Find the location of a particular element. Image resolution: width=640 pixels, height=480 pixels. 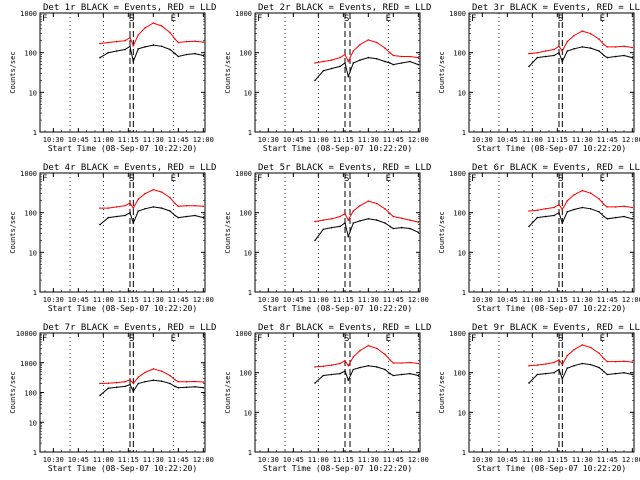

y-tick-label: 1000 is located at coordinates (28, 174).